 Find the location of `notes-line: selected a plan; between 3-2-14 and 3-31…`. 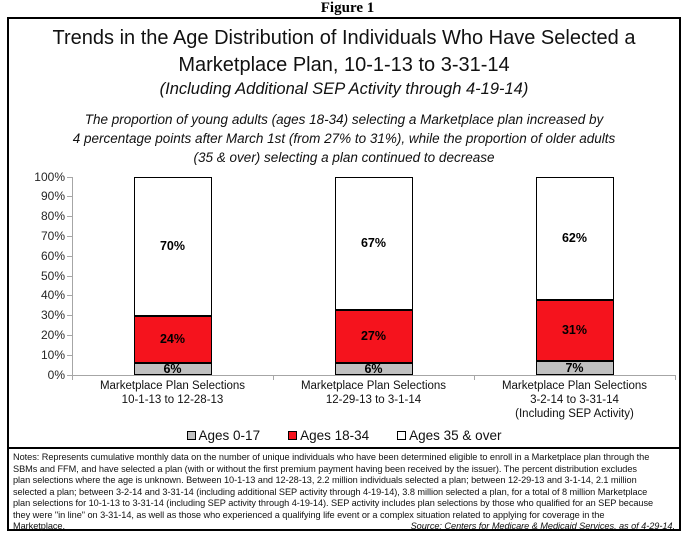

notes-line: selected a plan; between 3-2-14 and 3-31… is located at coordinates (330, 491).